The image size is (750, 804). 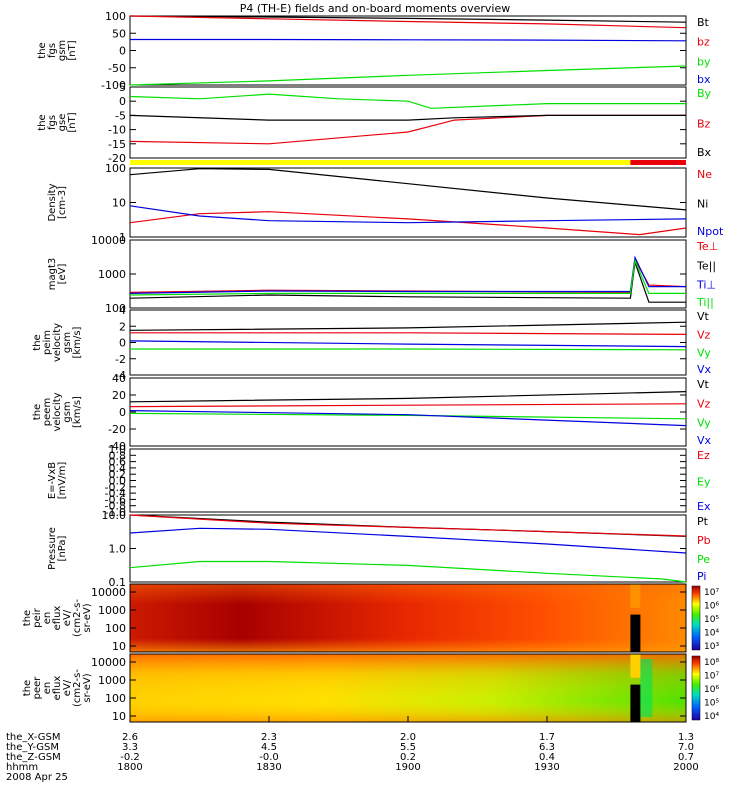 What do you see at coordinates (408, 747) in the screenshot?
I see `x-axis-value: 5.5` at bounding box center [408, 747].